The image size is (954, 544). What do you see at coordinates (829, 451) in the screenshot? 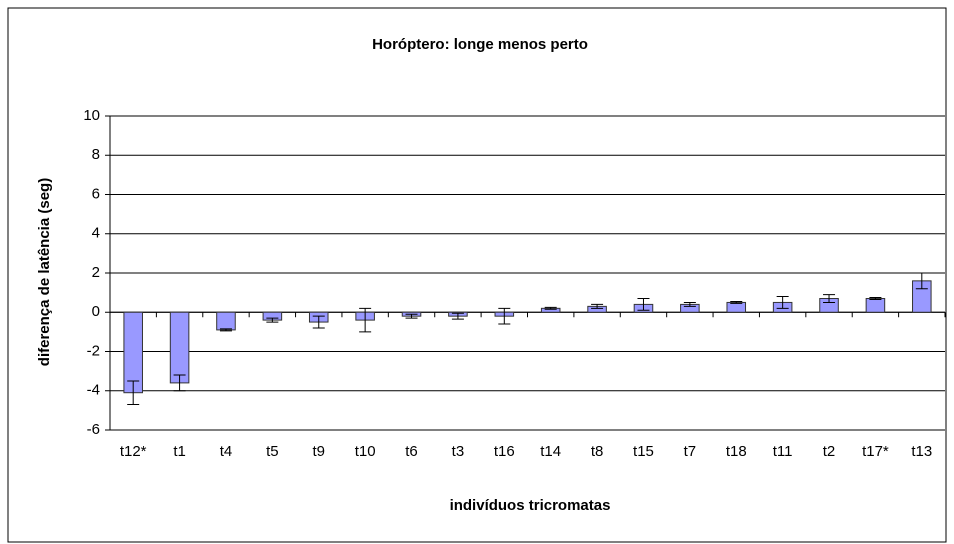
I see `x-tick-label: t2` at bounding box center [829, 451].